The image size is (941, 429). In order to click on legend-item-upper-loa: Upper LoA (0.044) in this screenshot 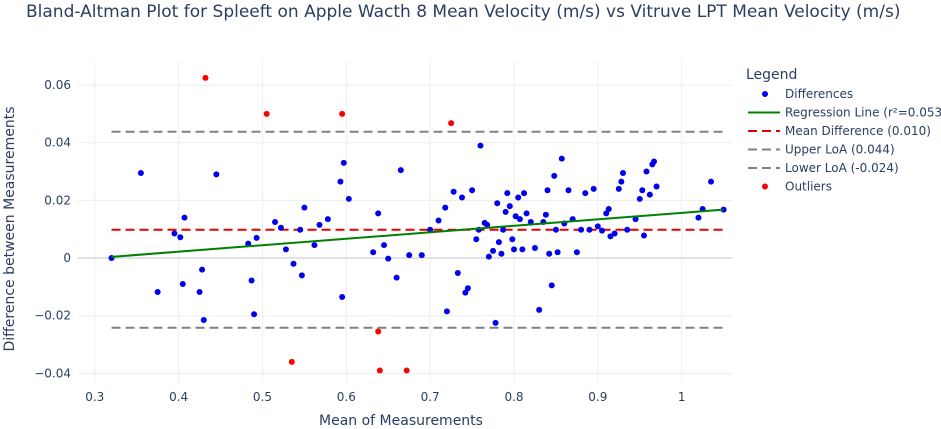, I will do `click(821, 150)`.